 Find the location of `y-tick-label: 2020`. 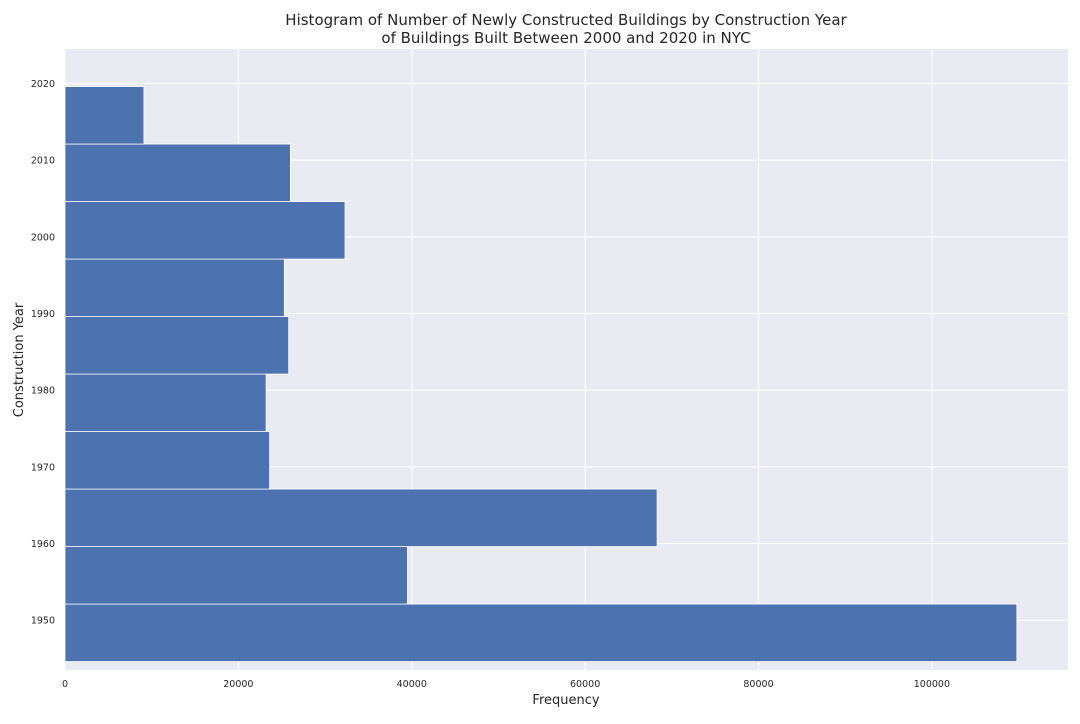

y-tick-label: 2020 is located at coordinates (43, 84).